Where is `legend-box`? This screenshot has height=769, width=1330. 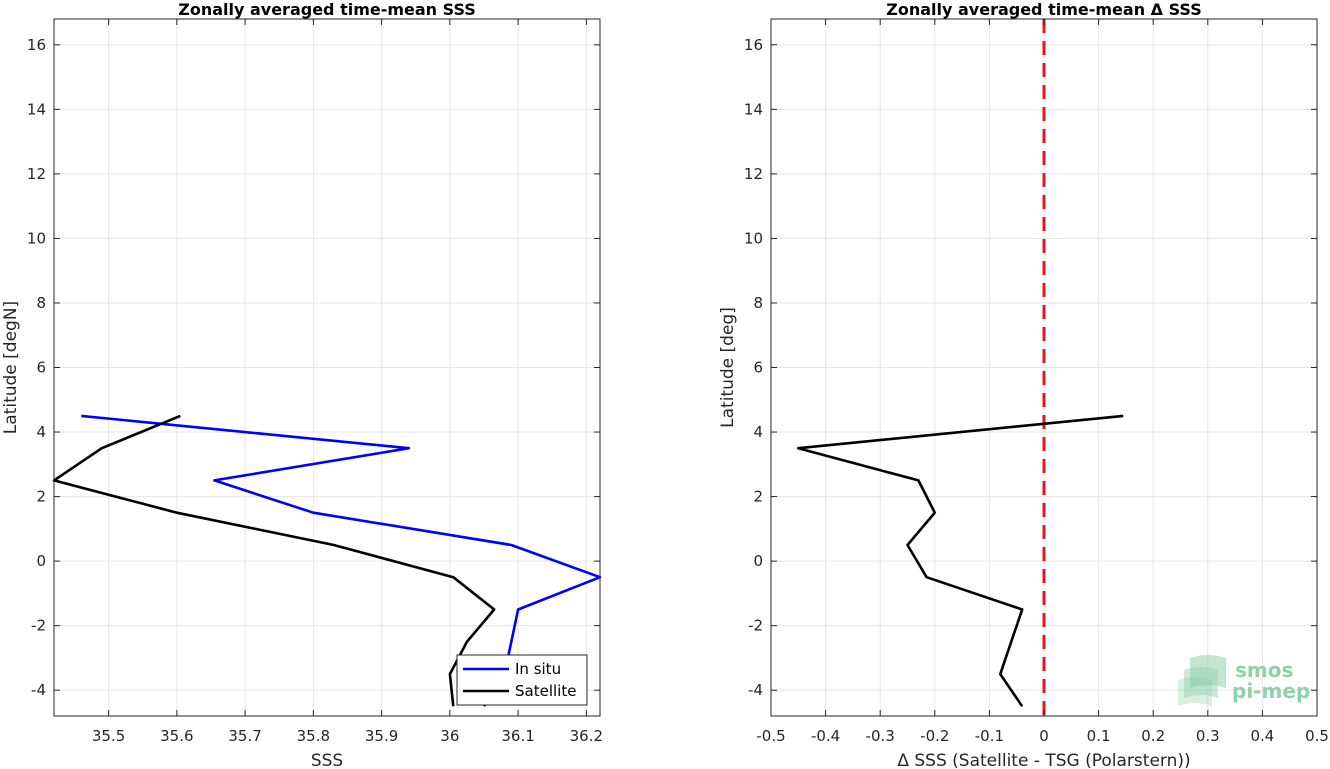
legend-box is located at coordinates (522, 680).